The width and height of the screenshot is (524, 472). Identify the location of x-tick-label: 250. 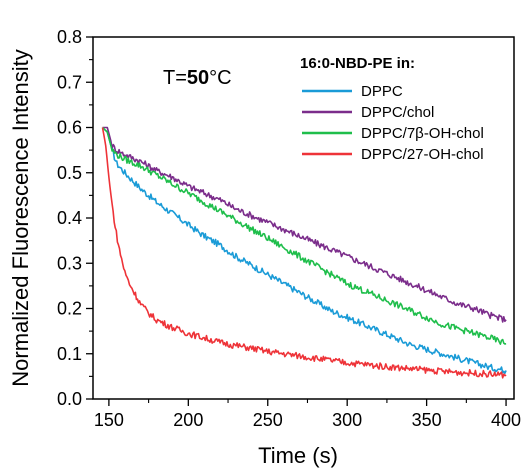
(268, 420).